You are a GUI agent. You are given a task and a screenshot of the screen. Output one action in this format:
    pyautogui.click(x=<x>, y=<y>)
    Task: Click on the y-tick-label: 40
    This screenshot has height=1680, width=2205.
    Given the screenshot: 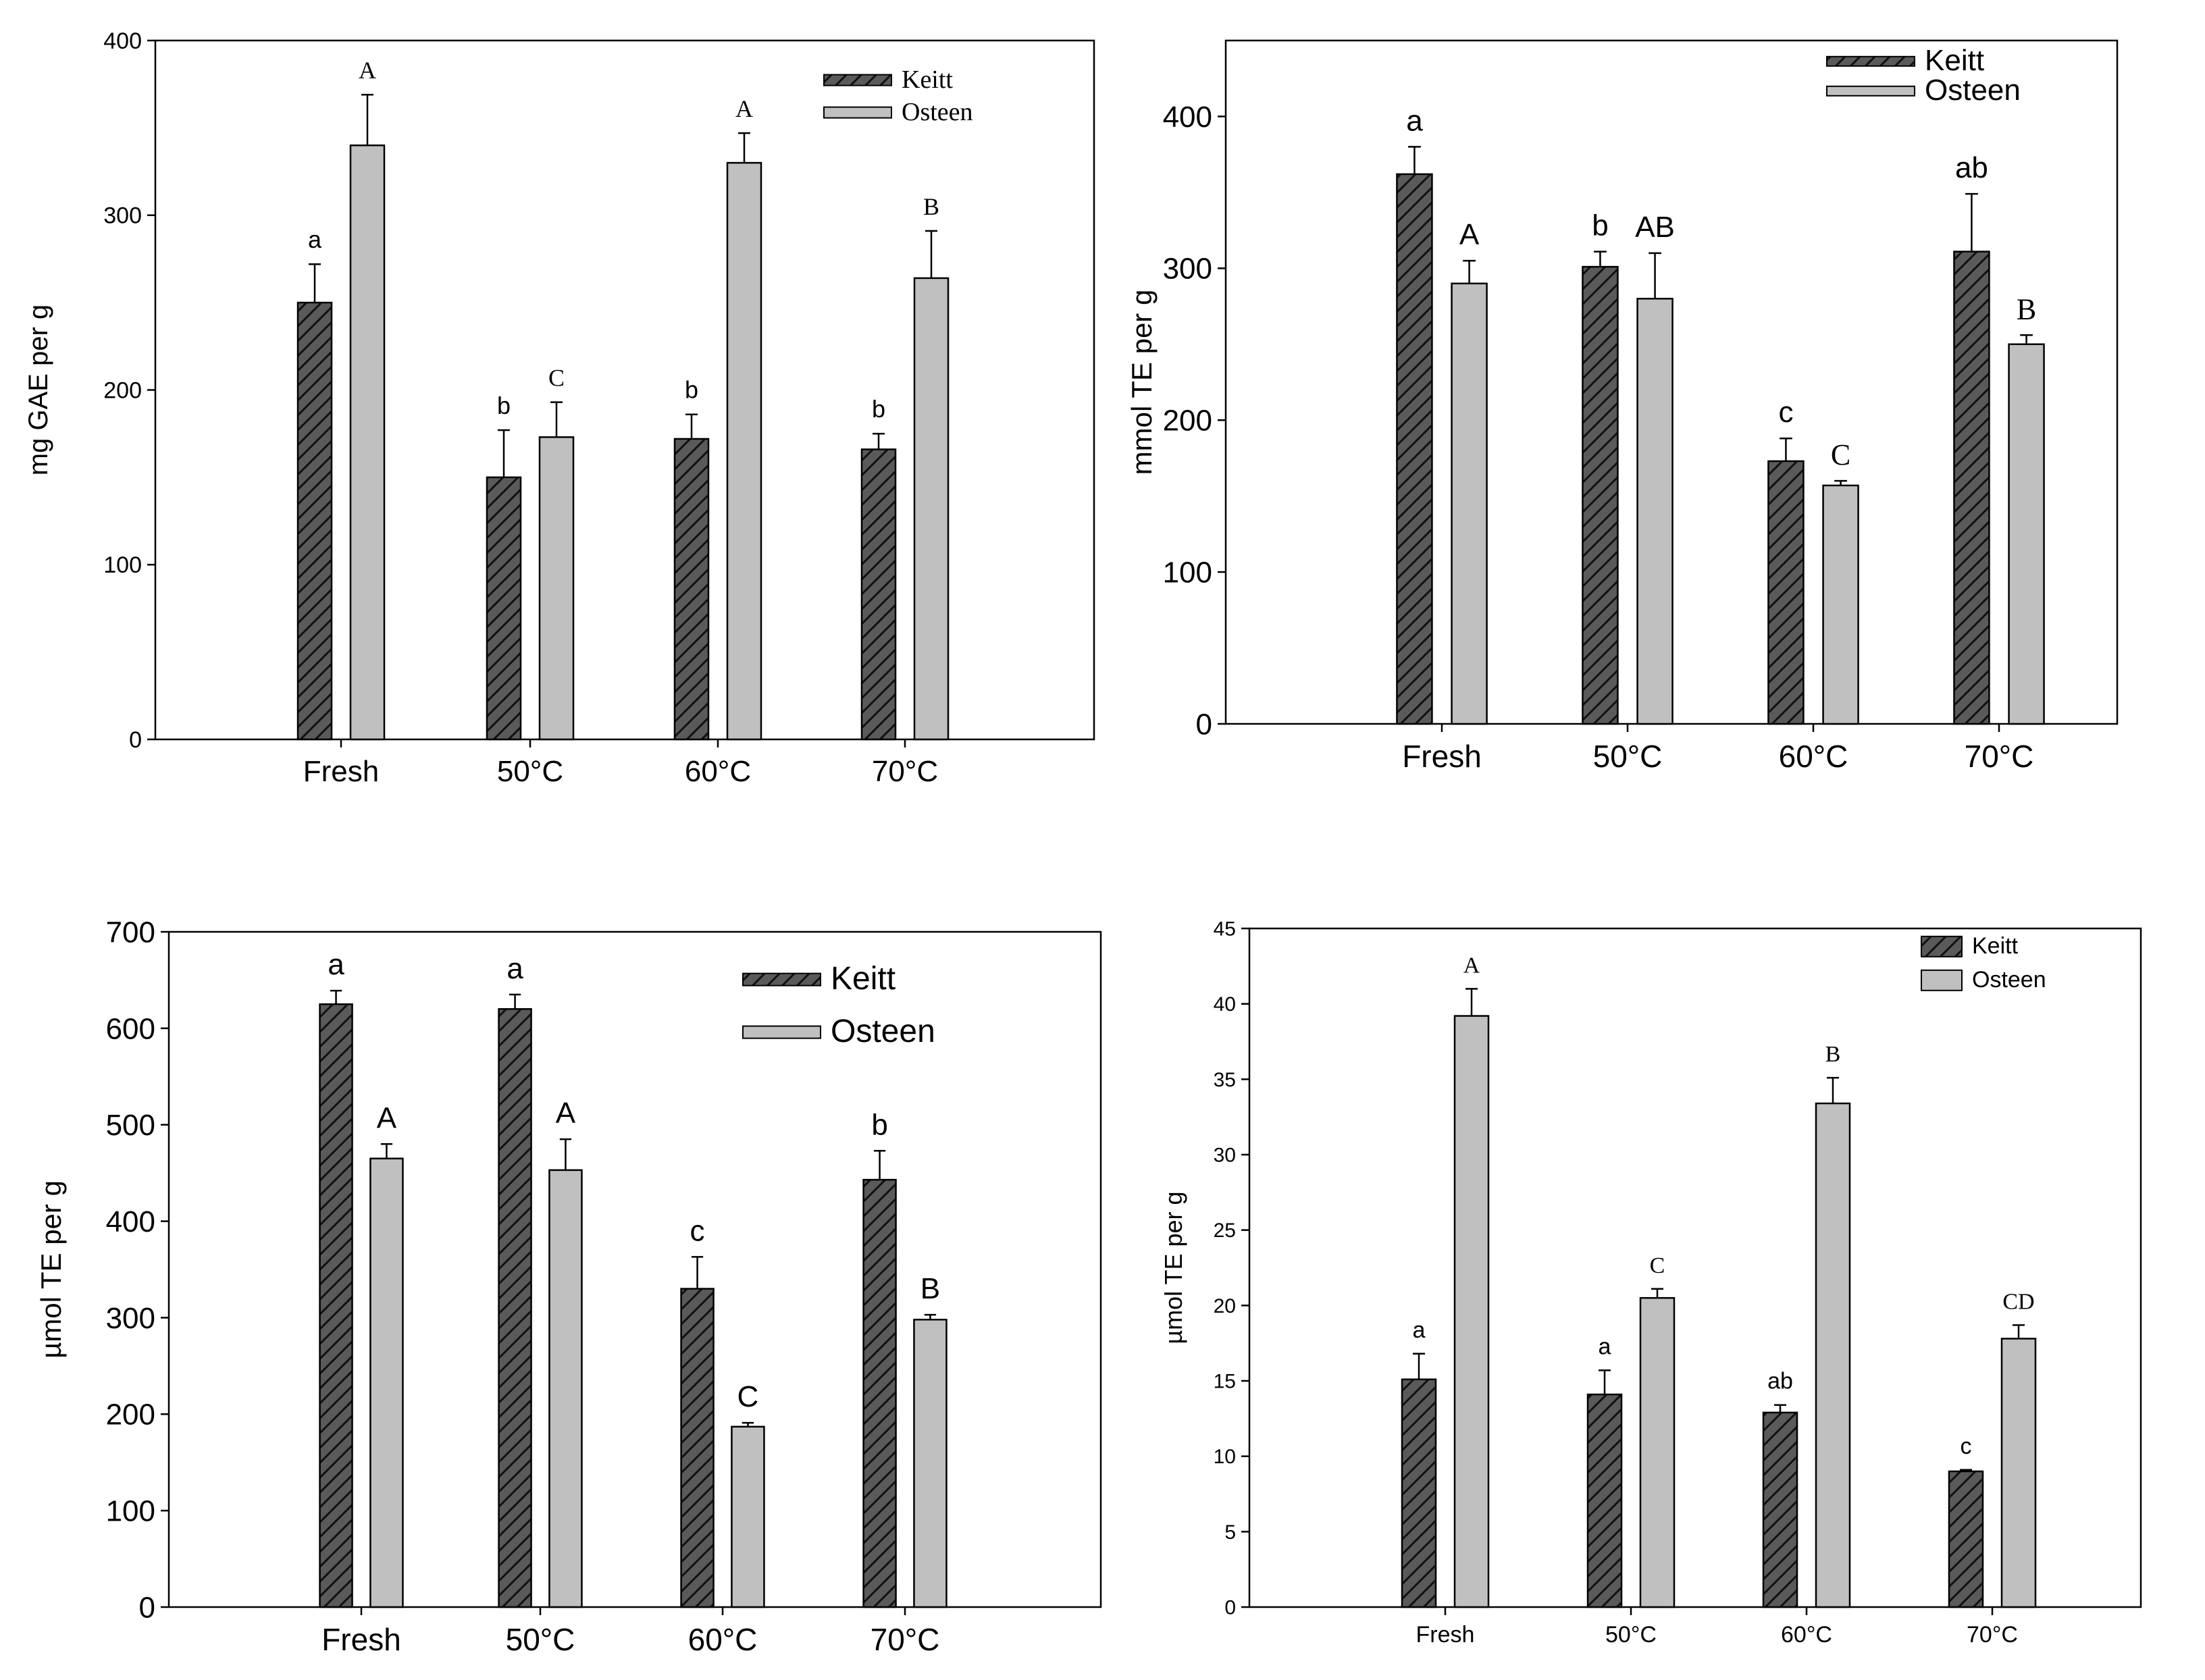 What is the action you would take?
    pyautogui.click(x=1225, y=1005)
    